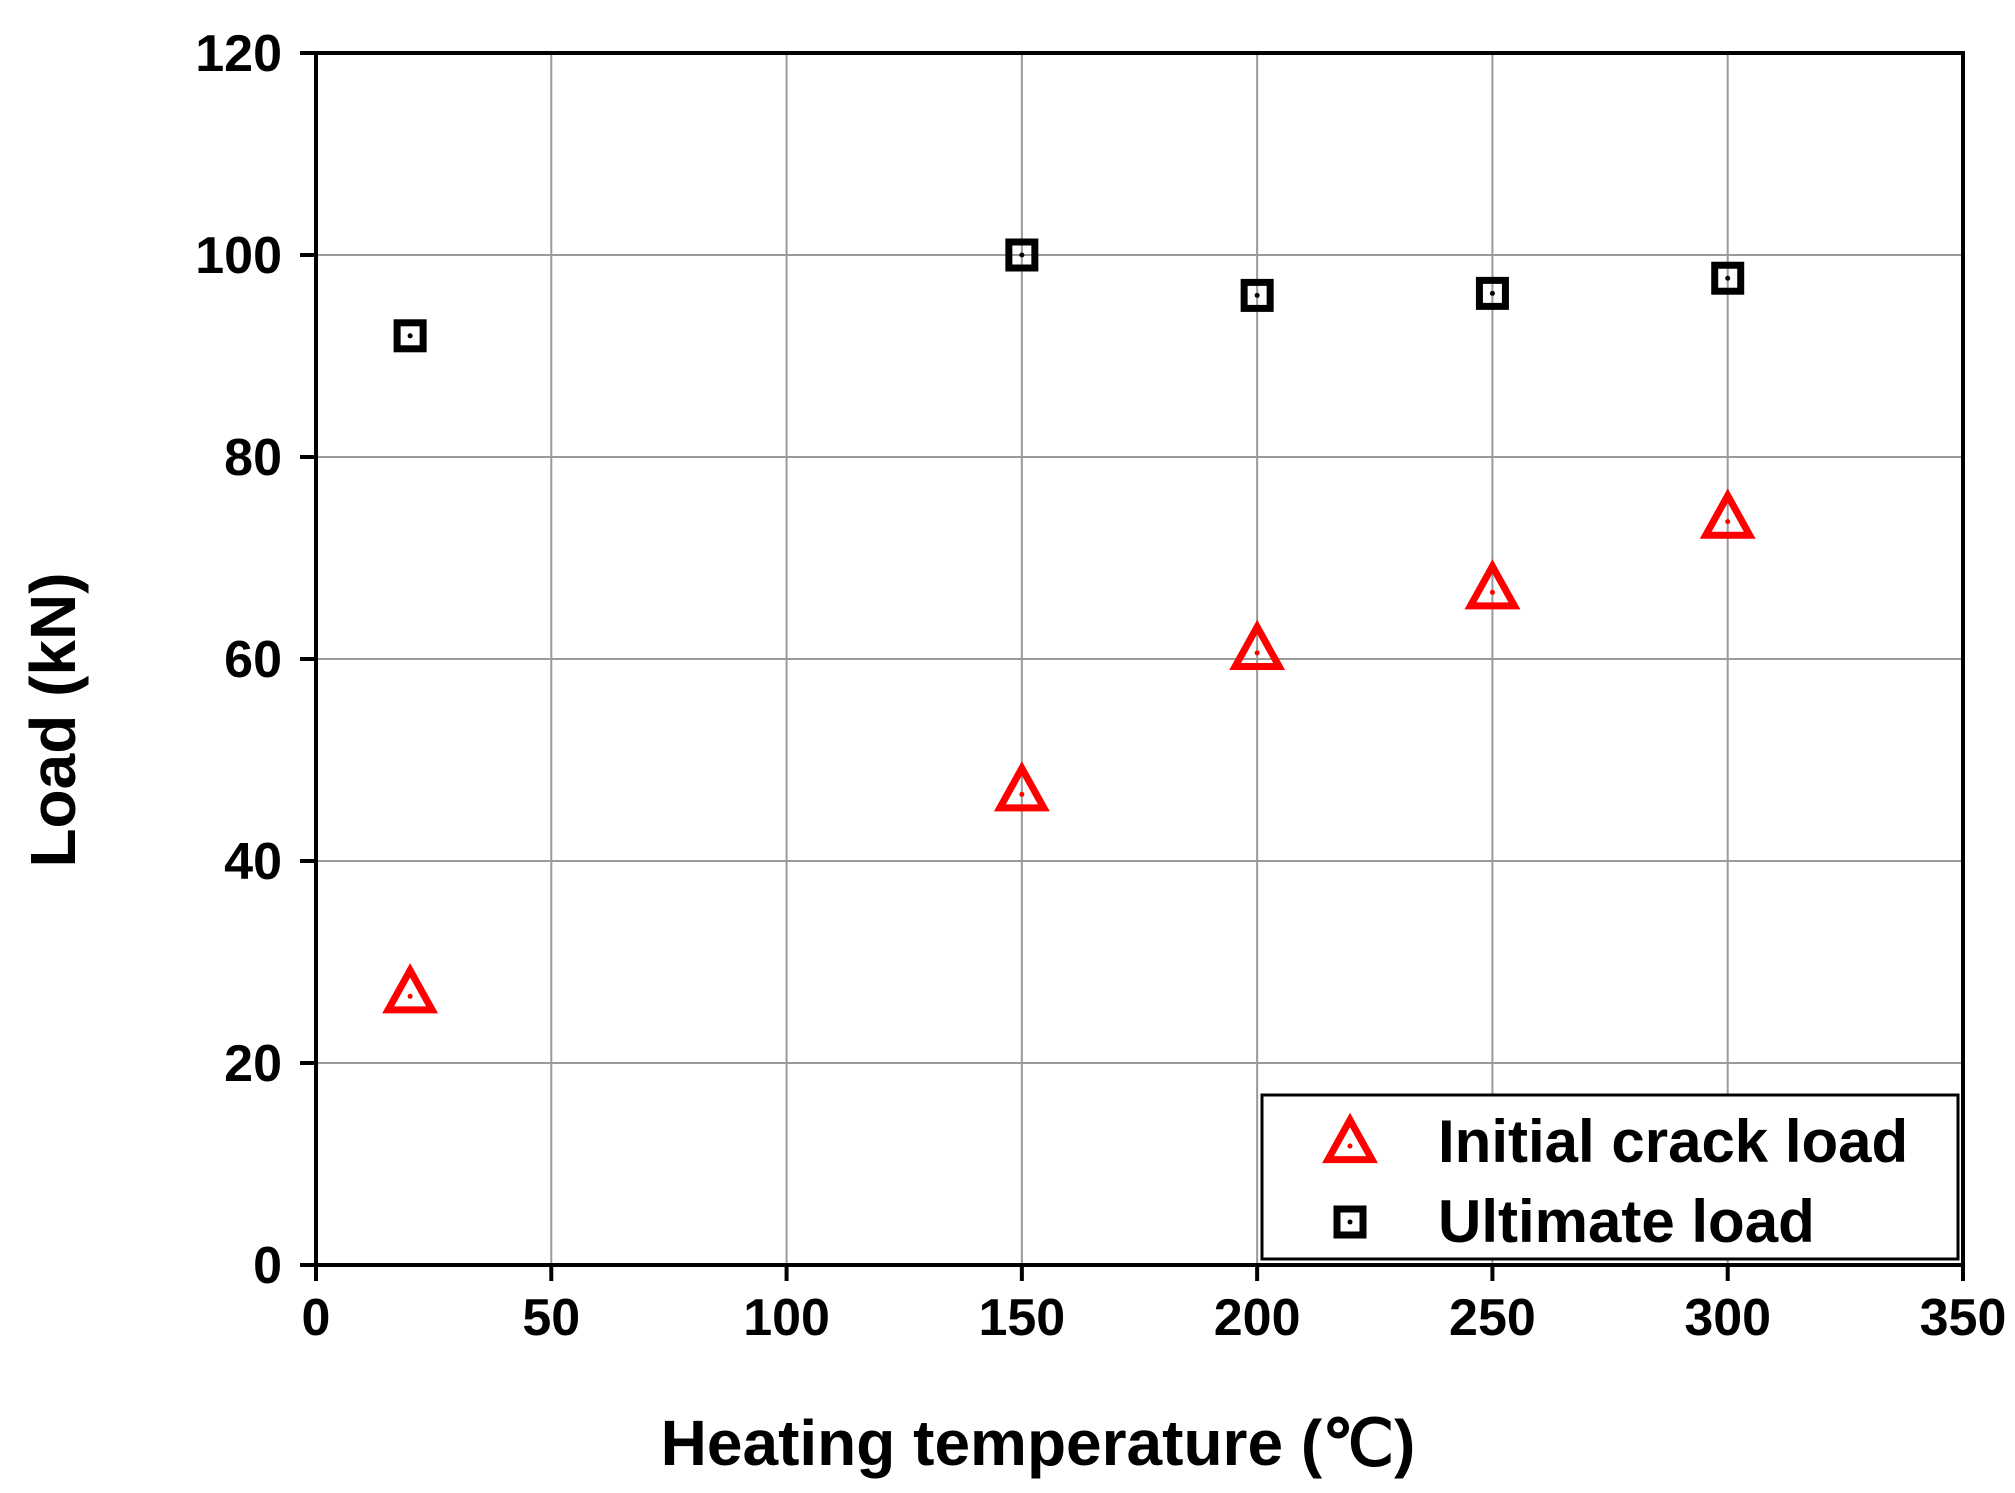  What do you see at coordinates (253, 1064) in the screenshot?
I see `y-tick-label: 20` at bounding box center [253, 1064].